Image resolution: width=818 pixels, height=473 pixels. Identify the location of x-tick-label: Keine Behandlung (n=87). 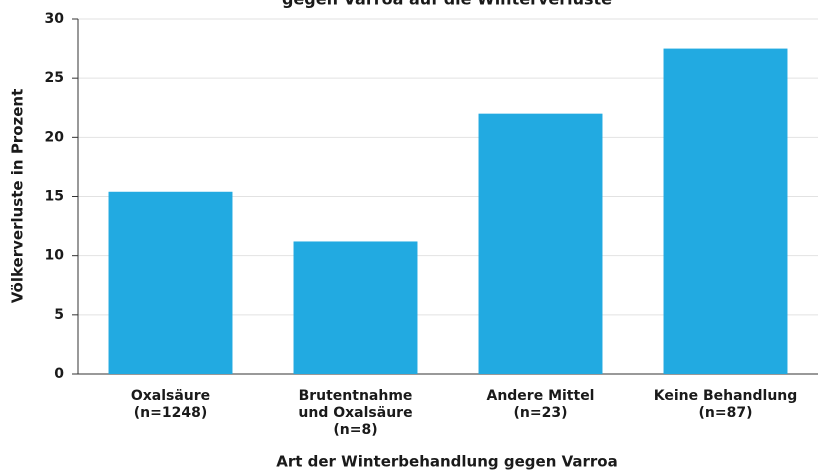
(726, 404).